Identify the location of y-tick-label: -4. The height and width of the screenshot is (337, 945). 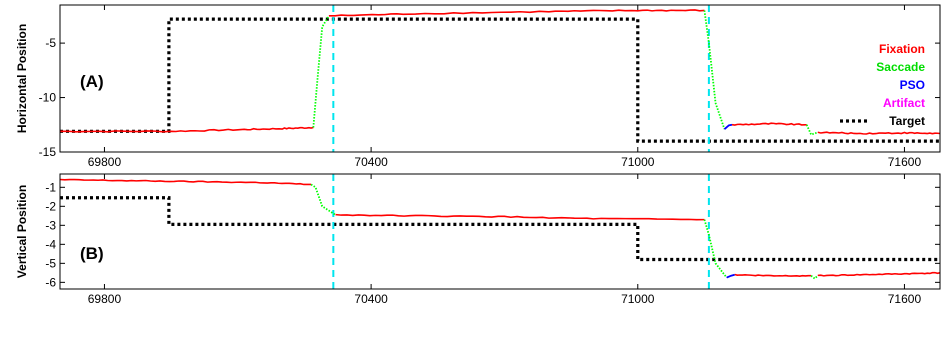
(50, 244).